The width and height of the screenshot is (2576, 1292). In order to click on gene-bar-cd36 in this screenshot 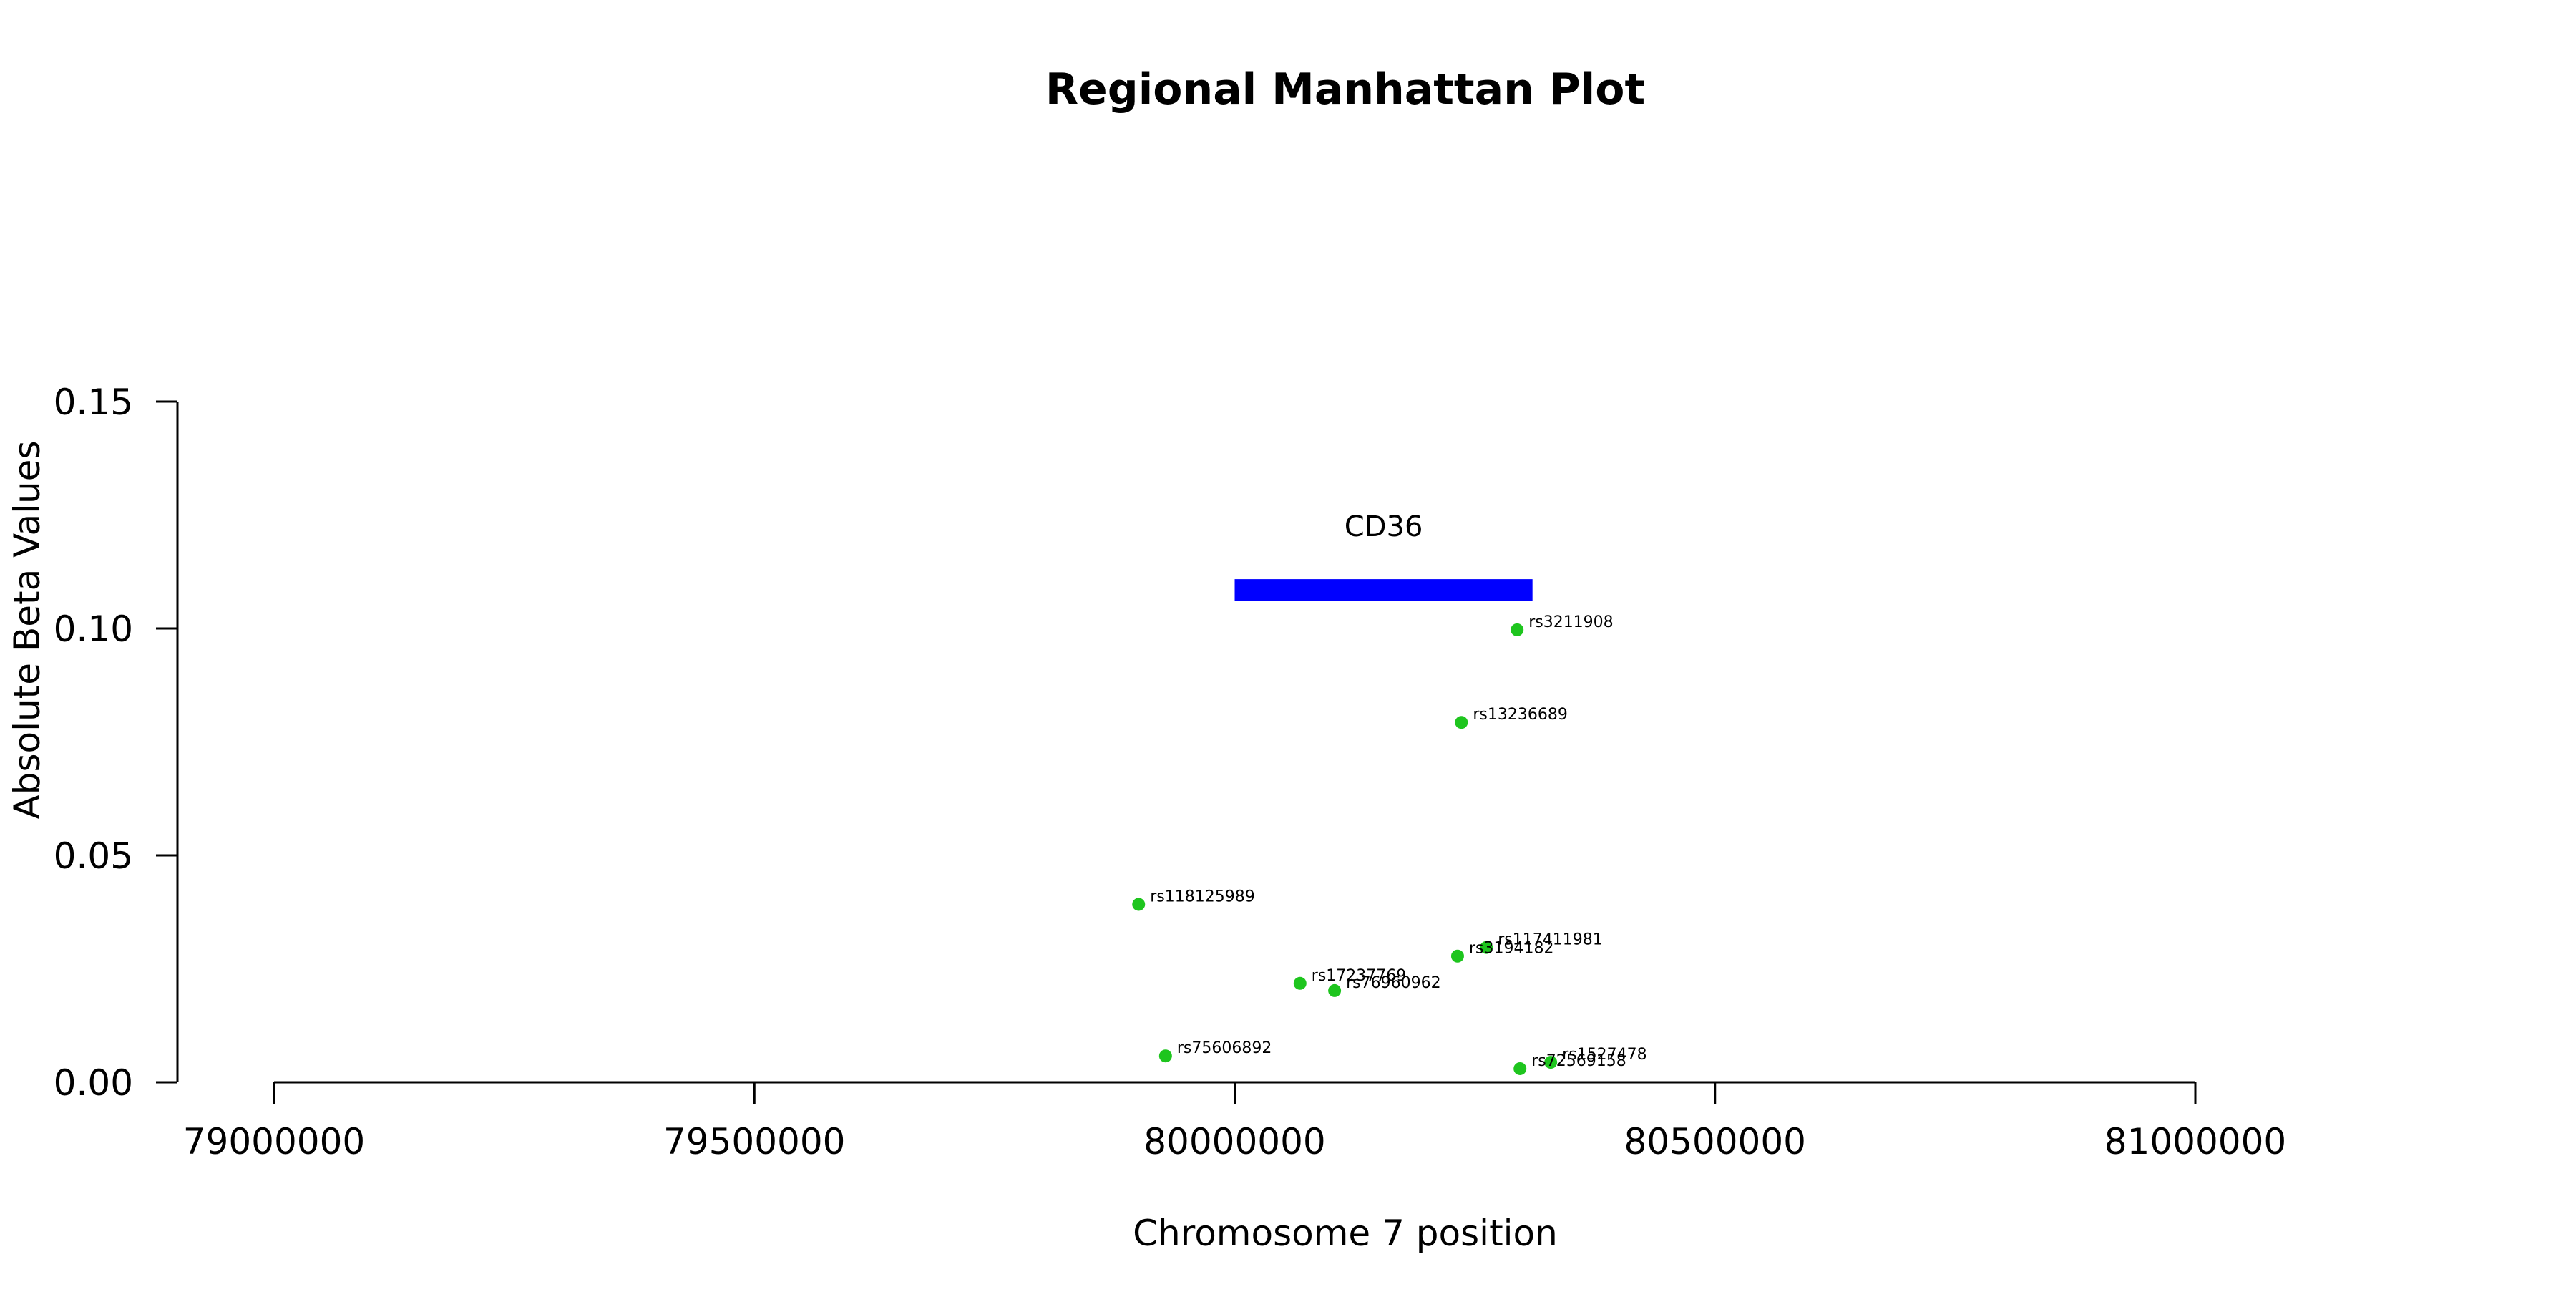, I will do `click(1383, 590)`.